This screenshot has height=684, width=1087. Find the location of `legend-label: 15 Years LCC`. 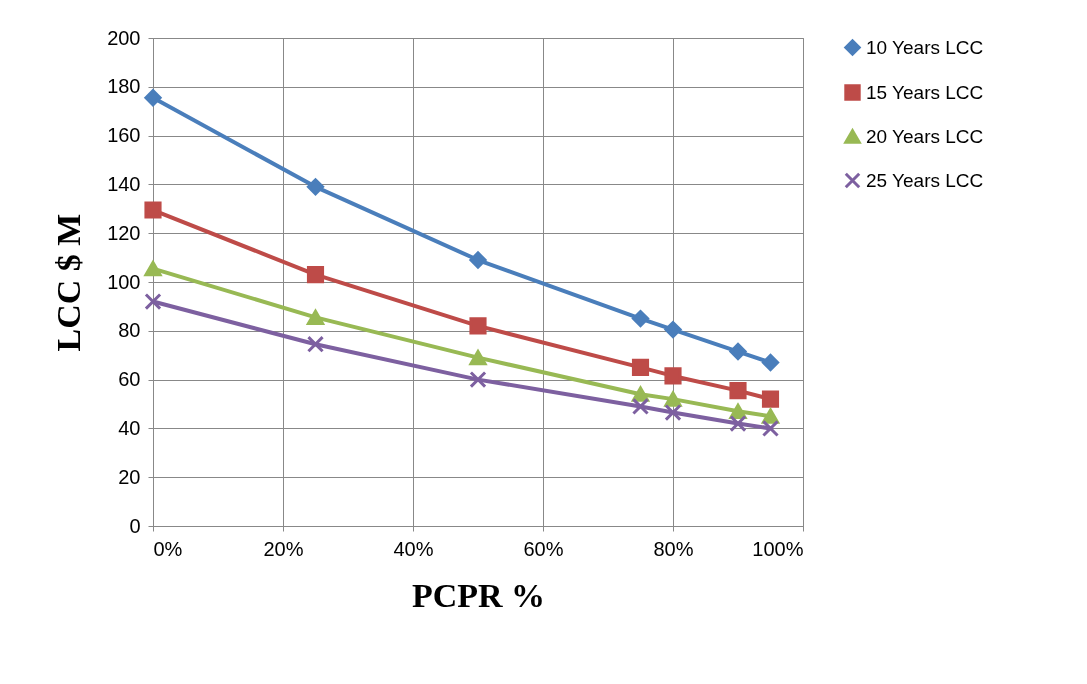

legend-label: 15 Years LCC is located at coordinates (925, 92).